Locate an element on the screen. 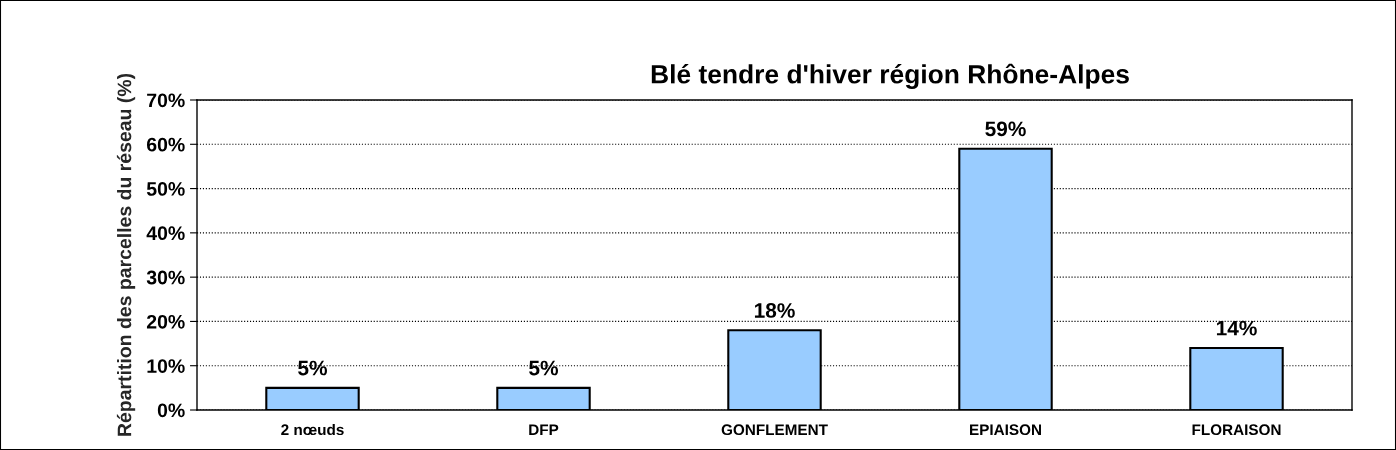  y-axis-title: Répartition des parcelles du réseau (%) is located at coordinates (126, 254).